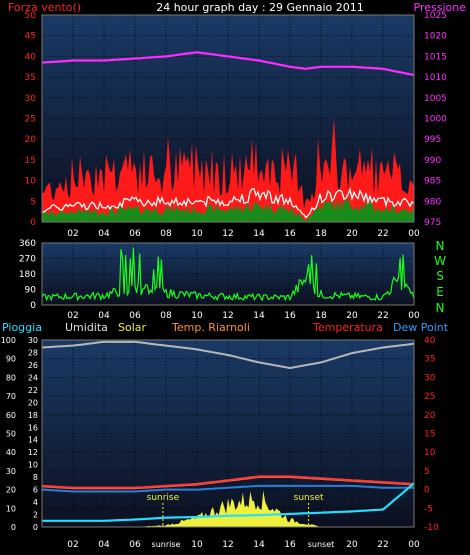  I want to click on humidity-tick-label: 60, so click(11, 415).